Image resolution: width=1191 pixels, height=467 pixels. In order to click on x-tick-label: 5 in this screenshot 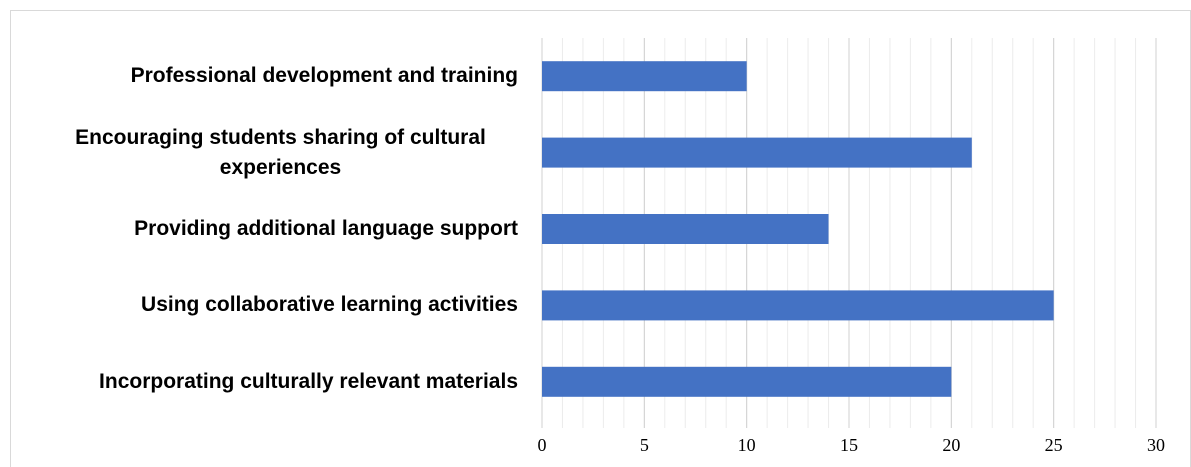, I will do `click(644, 445)`.